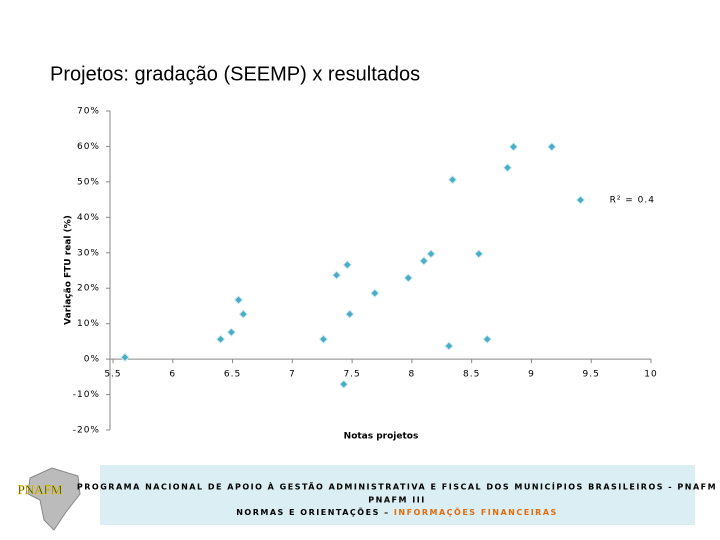  What do you see at coordinates (531, 375) in the screenshot?
I see `x-tick-label: 9` at bounding box center [531, 375].